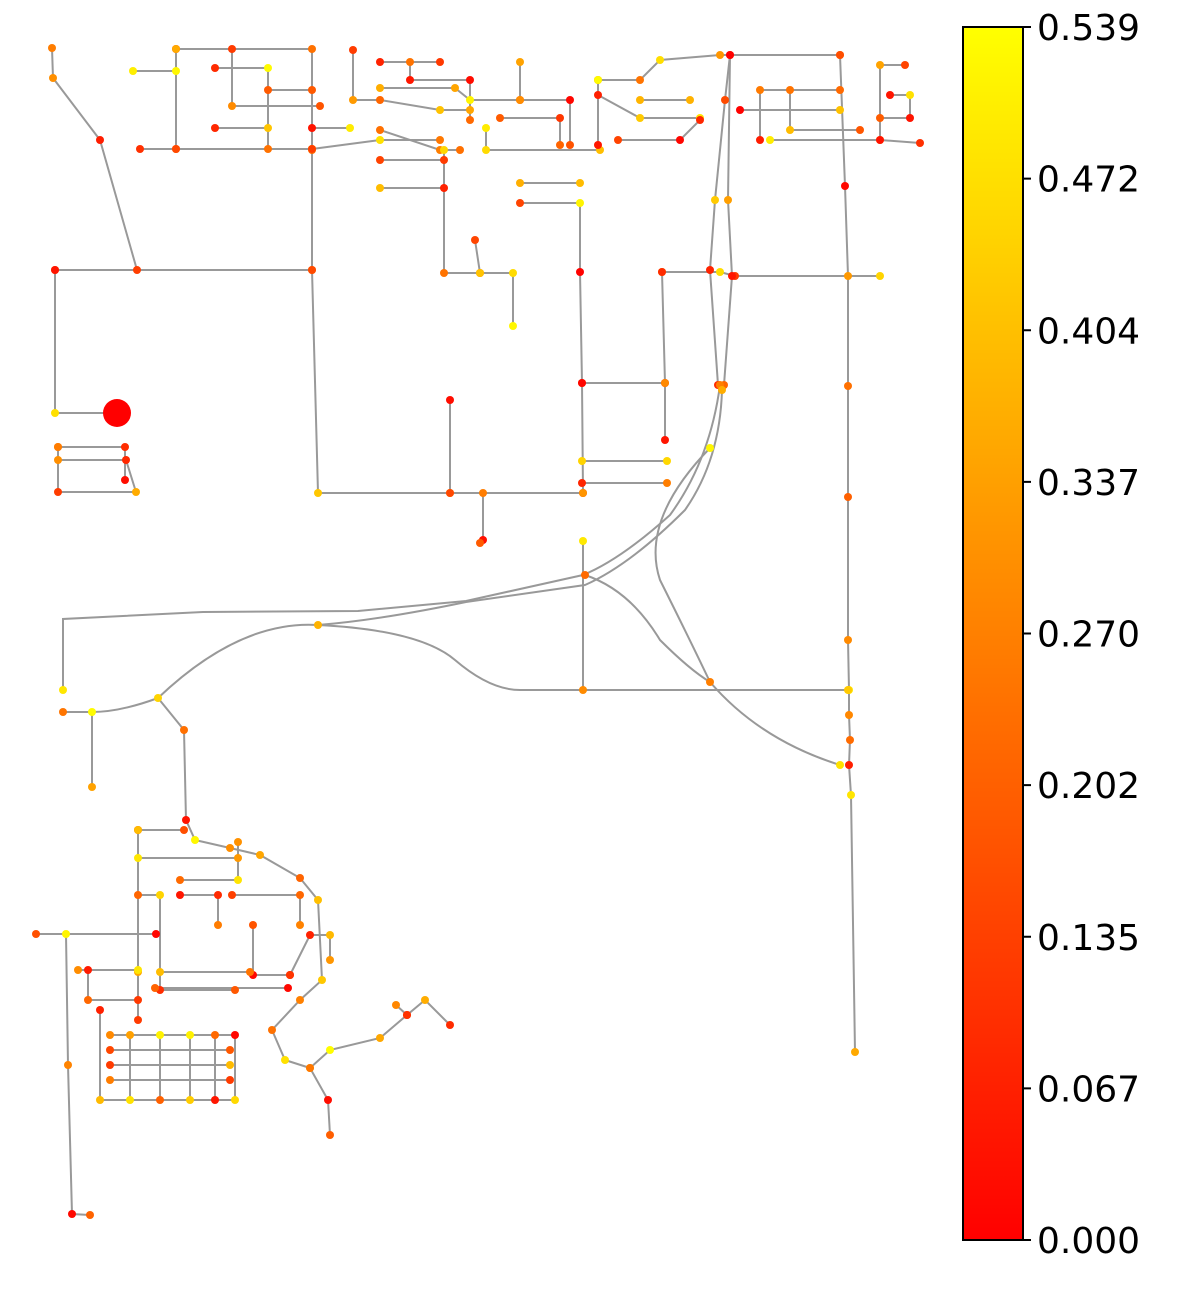  What do you see at coordinates (1088, 786) in the screenshot?
I see `colorbar-tick-label: 0.202` at bounding box center [1088, 786].